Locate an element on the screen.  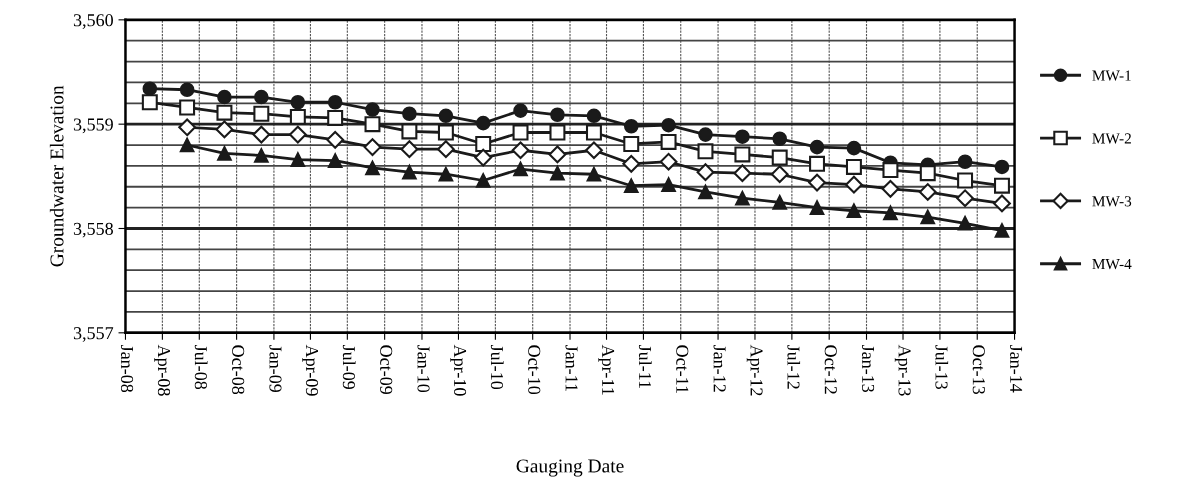
x-tick-label: Oct-13 is located at coordinates (978, 370).